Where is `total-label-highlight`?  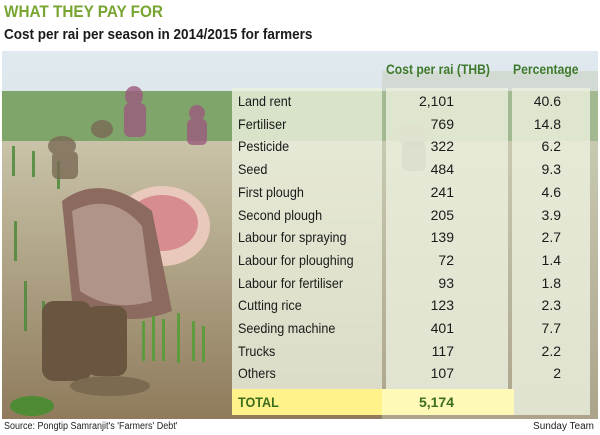 total-label-highlight is located at coordinates (307, 402).